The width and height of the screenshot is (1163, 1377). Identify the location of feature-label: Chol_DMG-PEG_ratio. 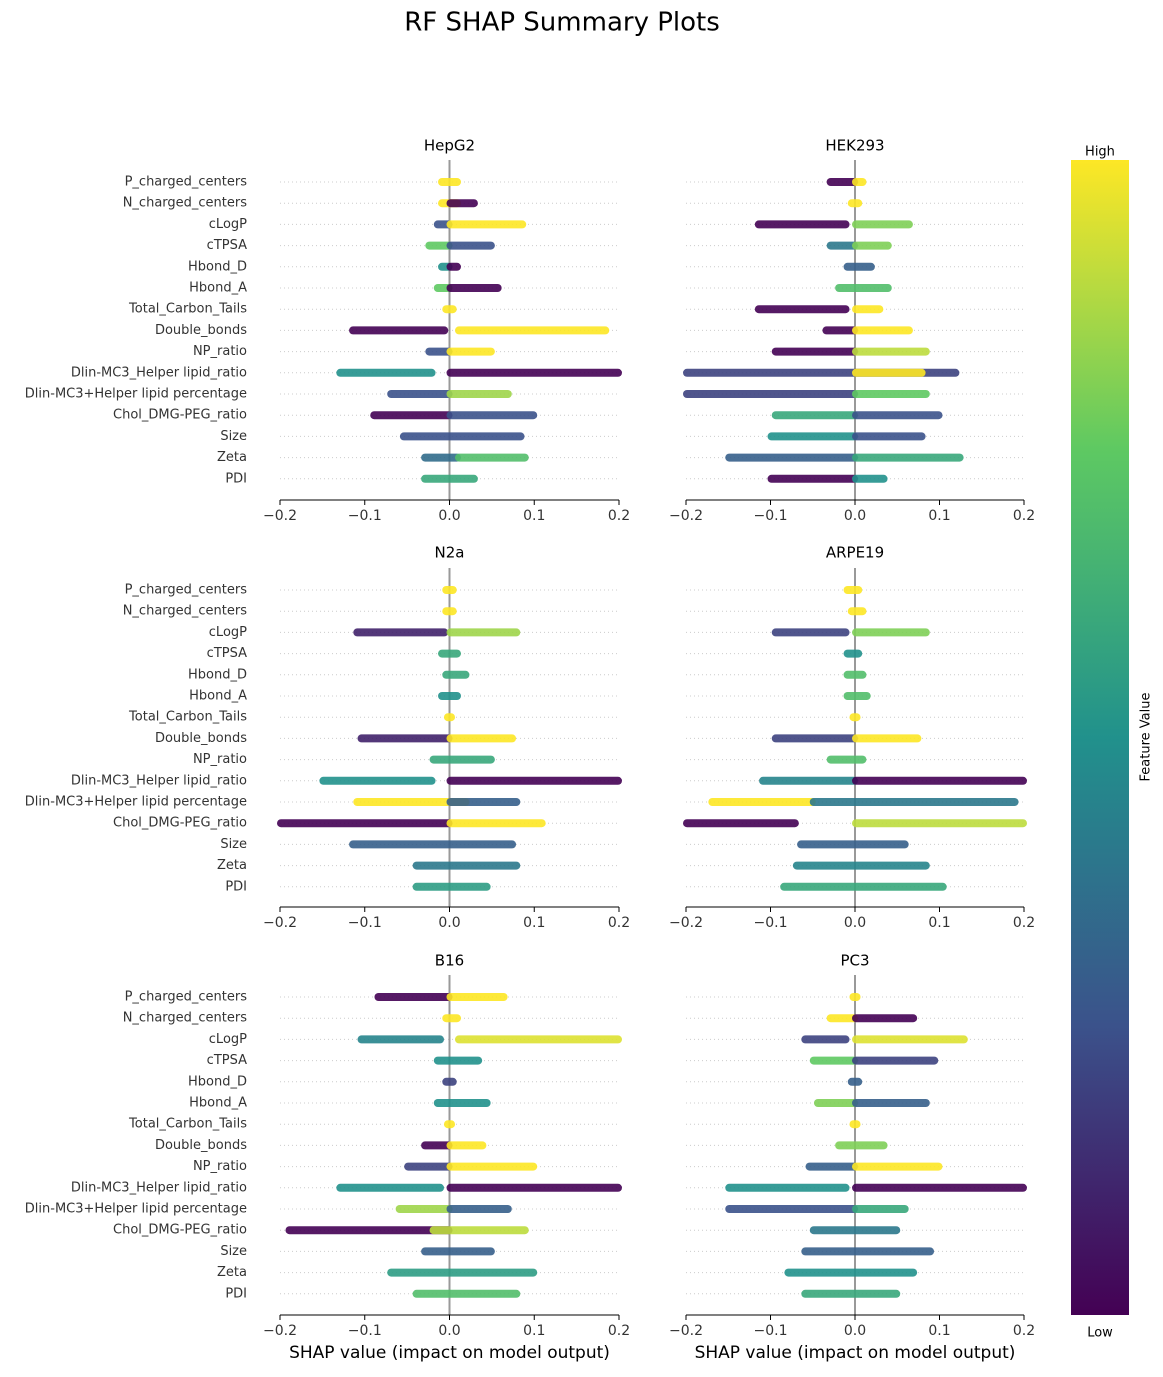
(180, 1230).